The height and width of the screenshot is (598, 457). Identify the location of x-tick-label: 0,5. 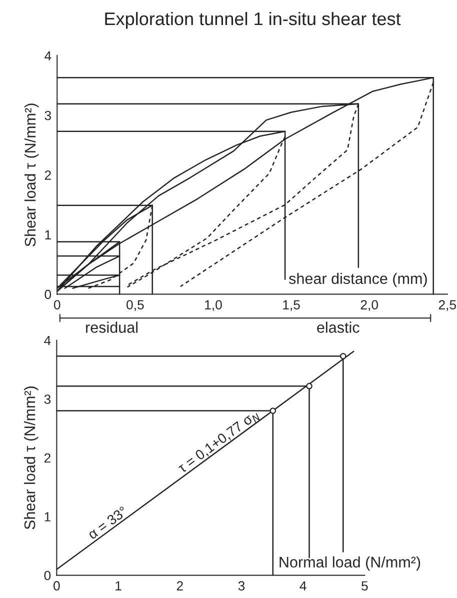
(135, 306).